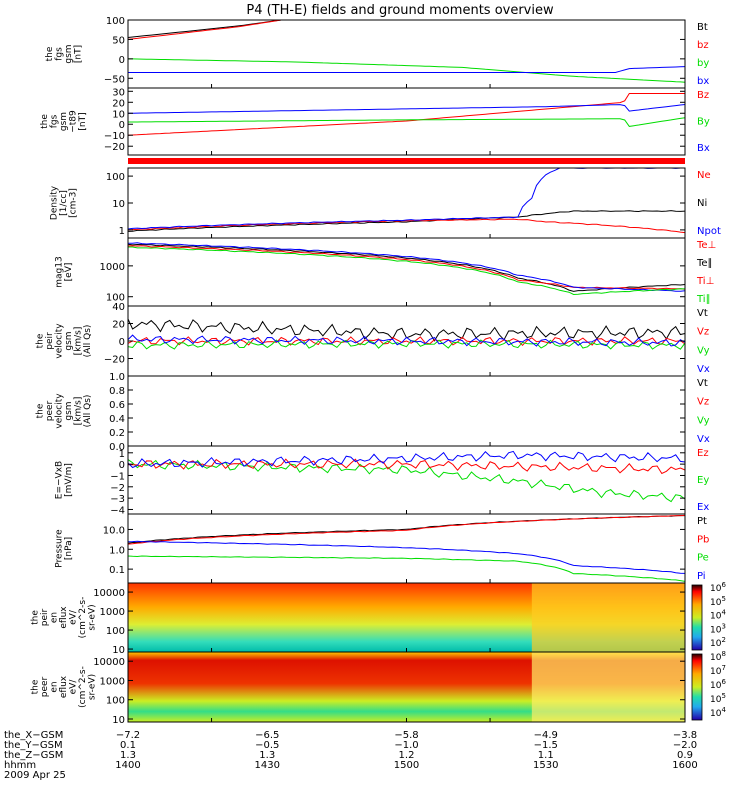 This screenshot has height=800, width=750. I want to click on x-axis-row-value: 1530, so click(545, 765).